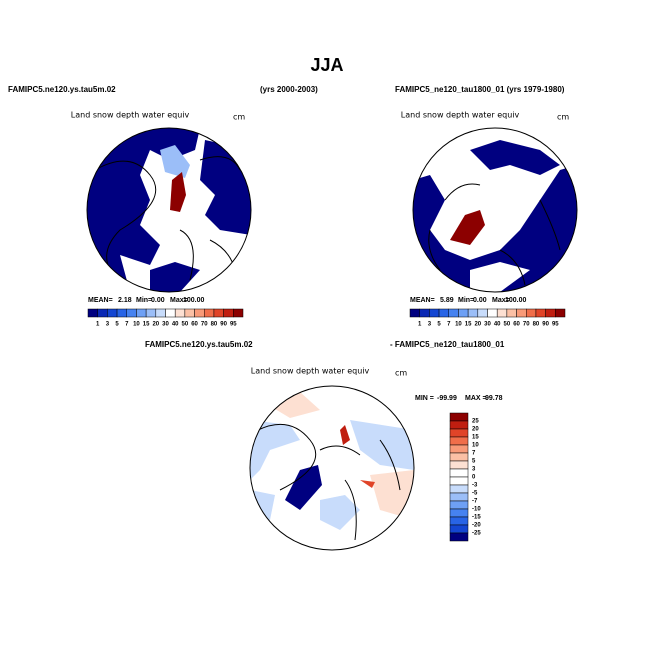  I want to click on coastline, so click(329, 482).